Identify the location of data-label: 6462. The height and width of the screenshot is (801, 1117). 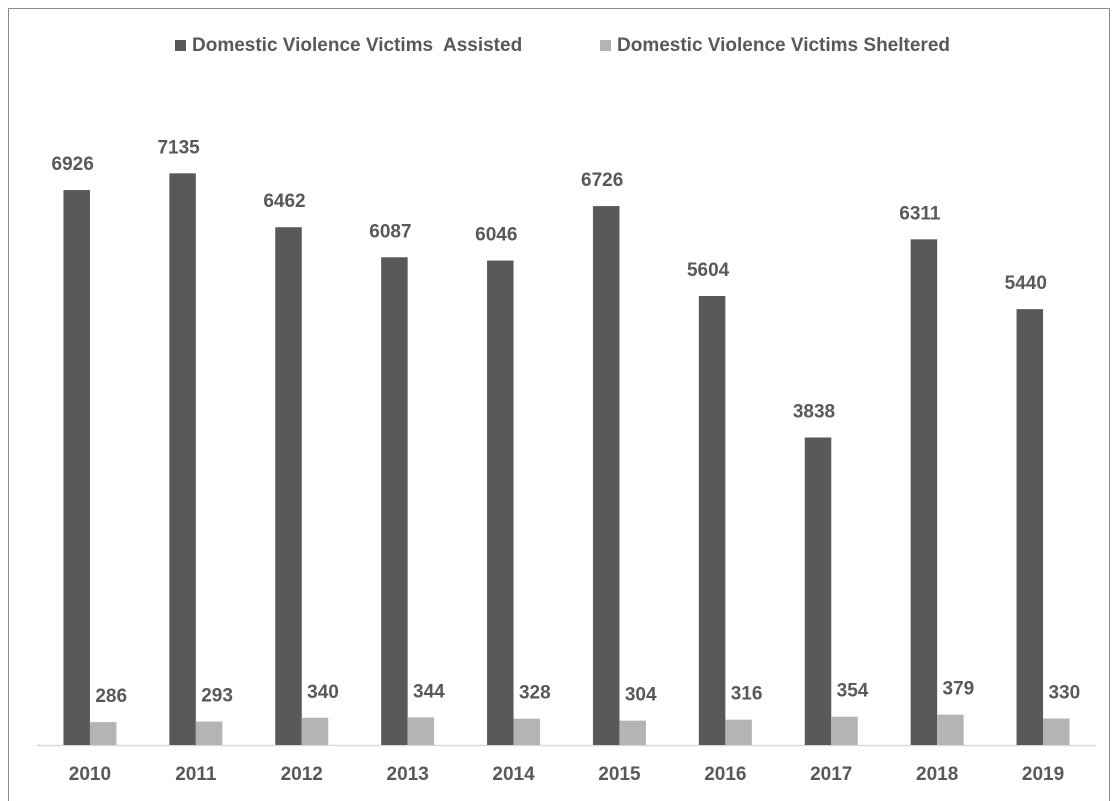
(284, 201).